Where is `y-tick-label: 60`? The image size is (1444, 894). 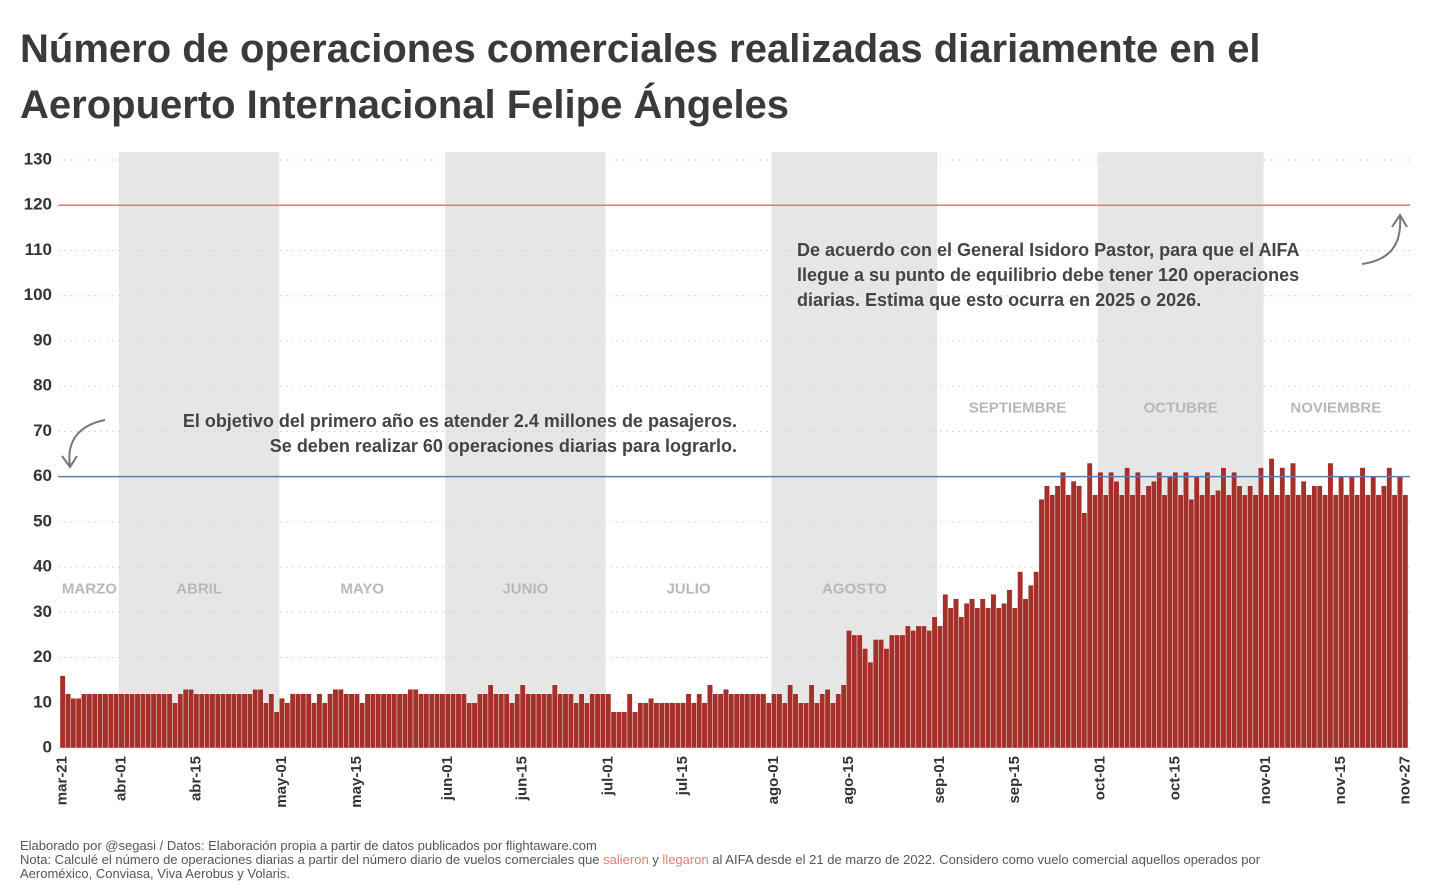 y-tick-label: 60 is located at coordinates (42, 475).